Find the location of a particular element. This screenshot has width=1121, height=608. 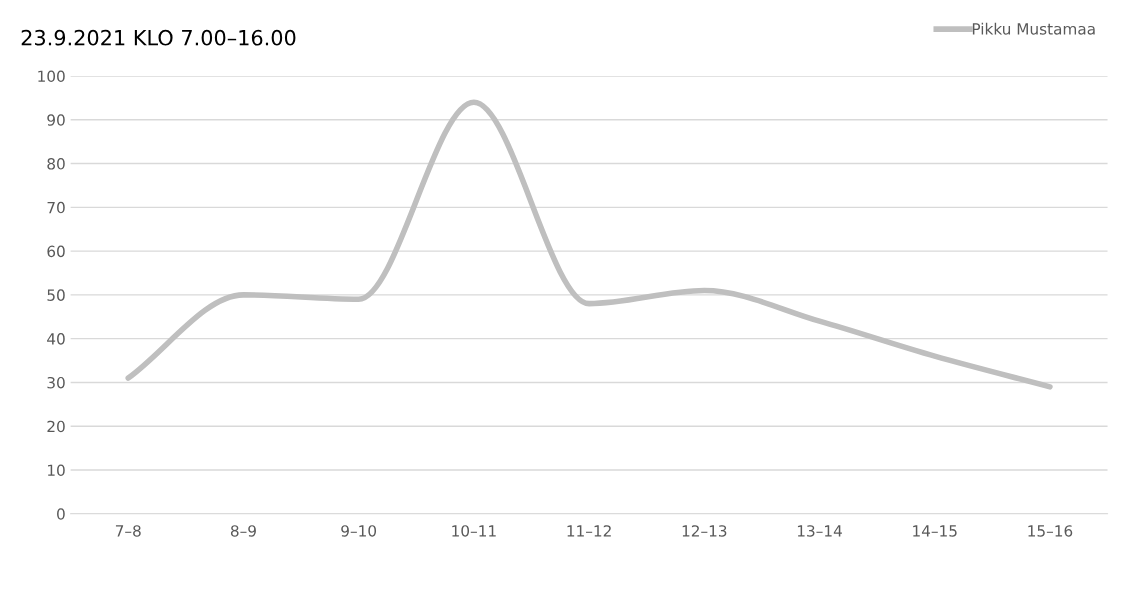

y-tick-label: 10 is located at coordinates (56, 470).